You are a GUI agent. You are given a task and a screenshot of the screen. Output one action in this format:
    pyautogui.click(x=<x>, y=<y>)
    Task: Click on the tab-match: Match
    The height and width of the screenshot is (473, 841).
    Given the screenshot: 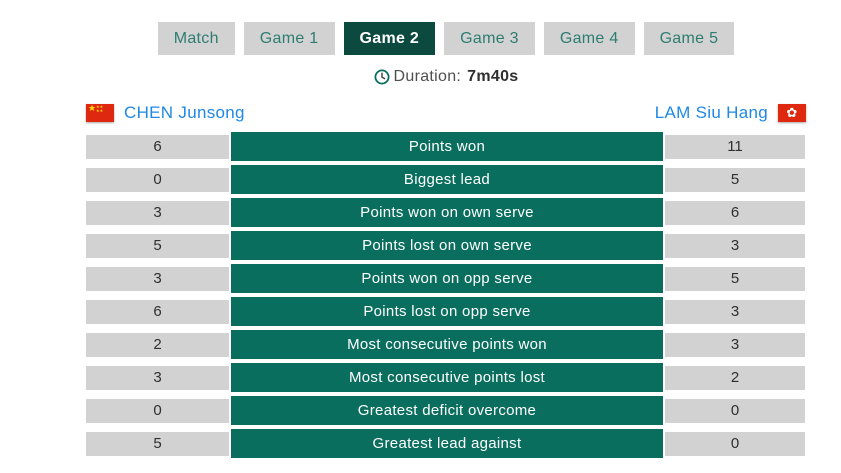 What is the action you would take?
    pyautogui.click(x=196, y=38)
    